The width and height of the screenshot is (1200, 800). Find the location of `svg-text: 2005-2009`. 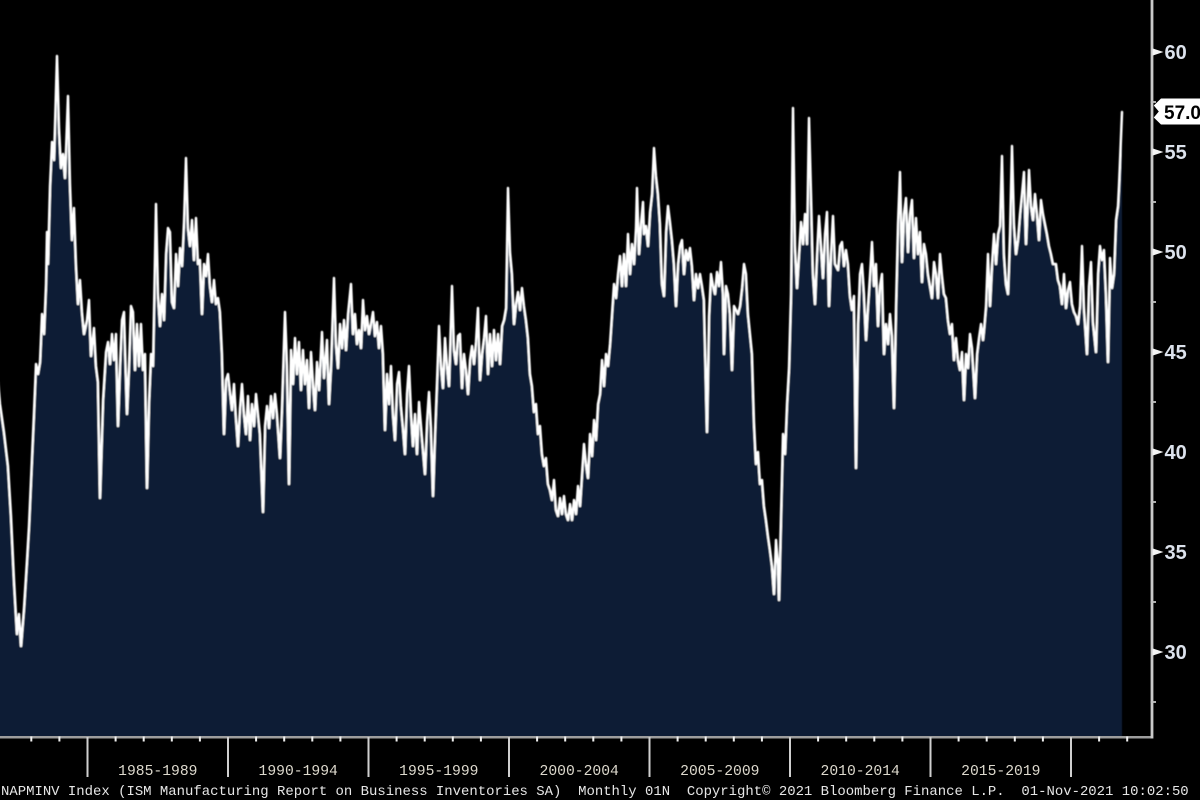

svg-text: 2005-2009 is located at coordinates (719, 772).